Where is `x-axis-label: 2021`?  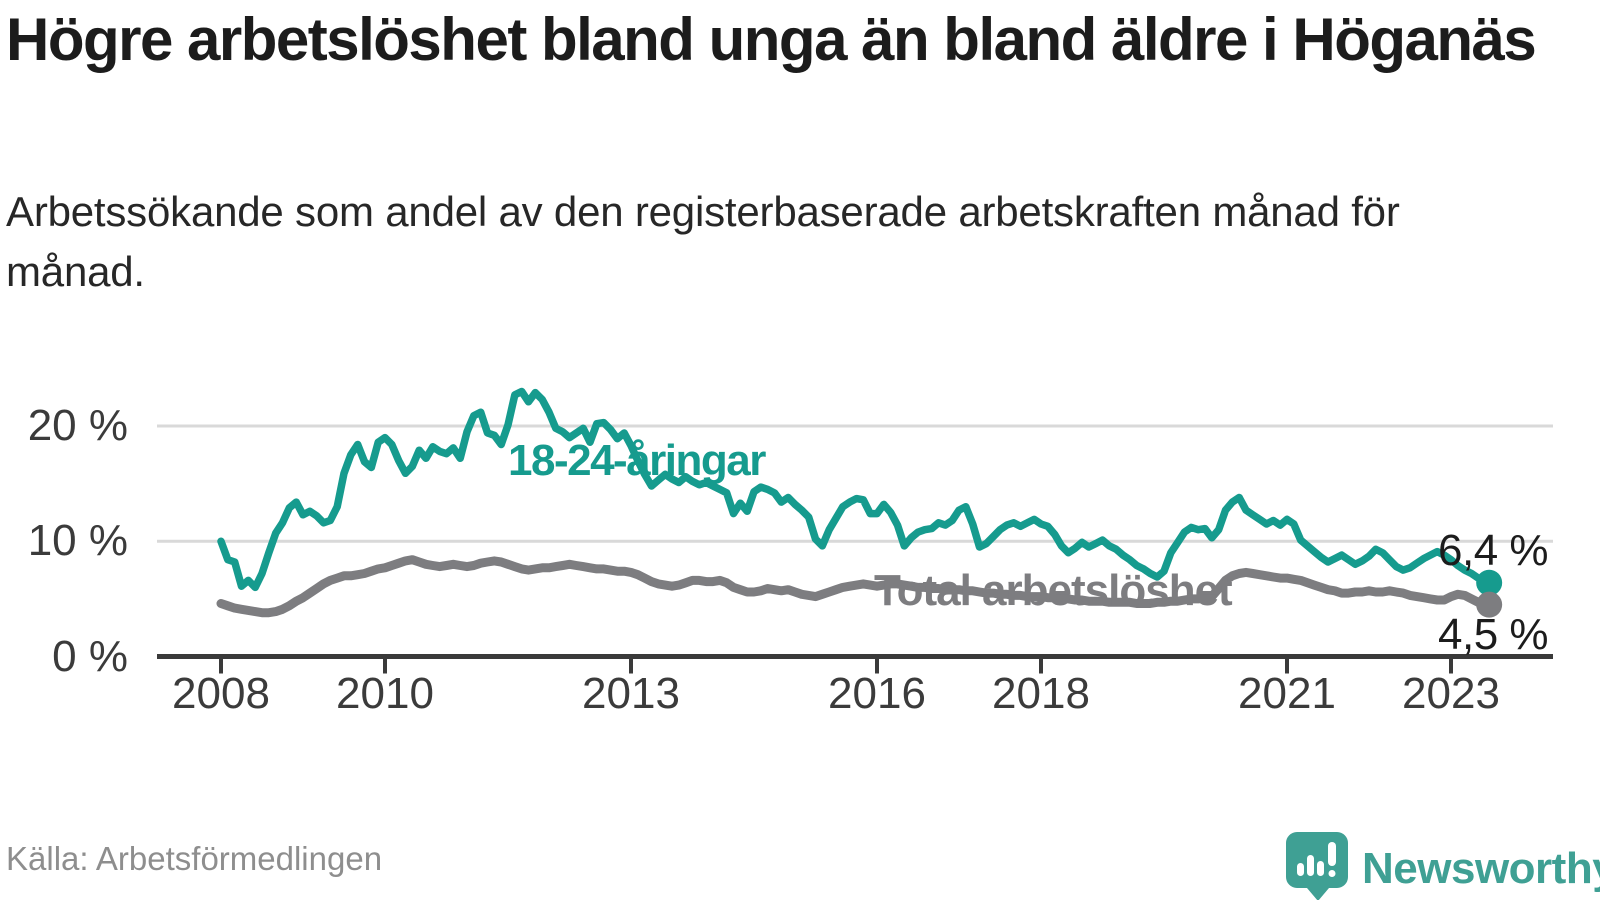
x-axis-label: 2021 is located at coordinates (1287, 693).